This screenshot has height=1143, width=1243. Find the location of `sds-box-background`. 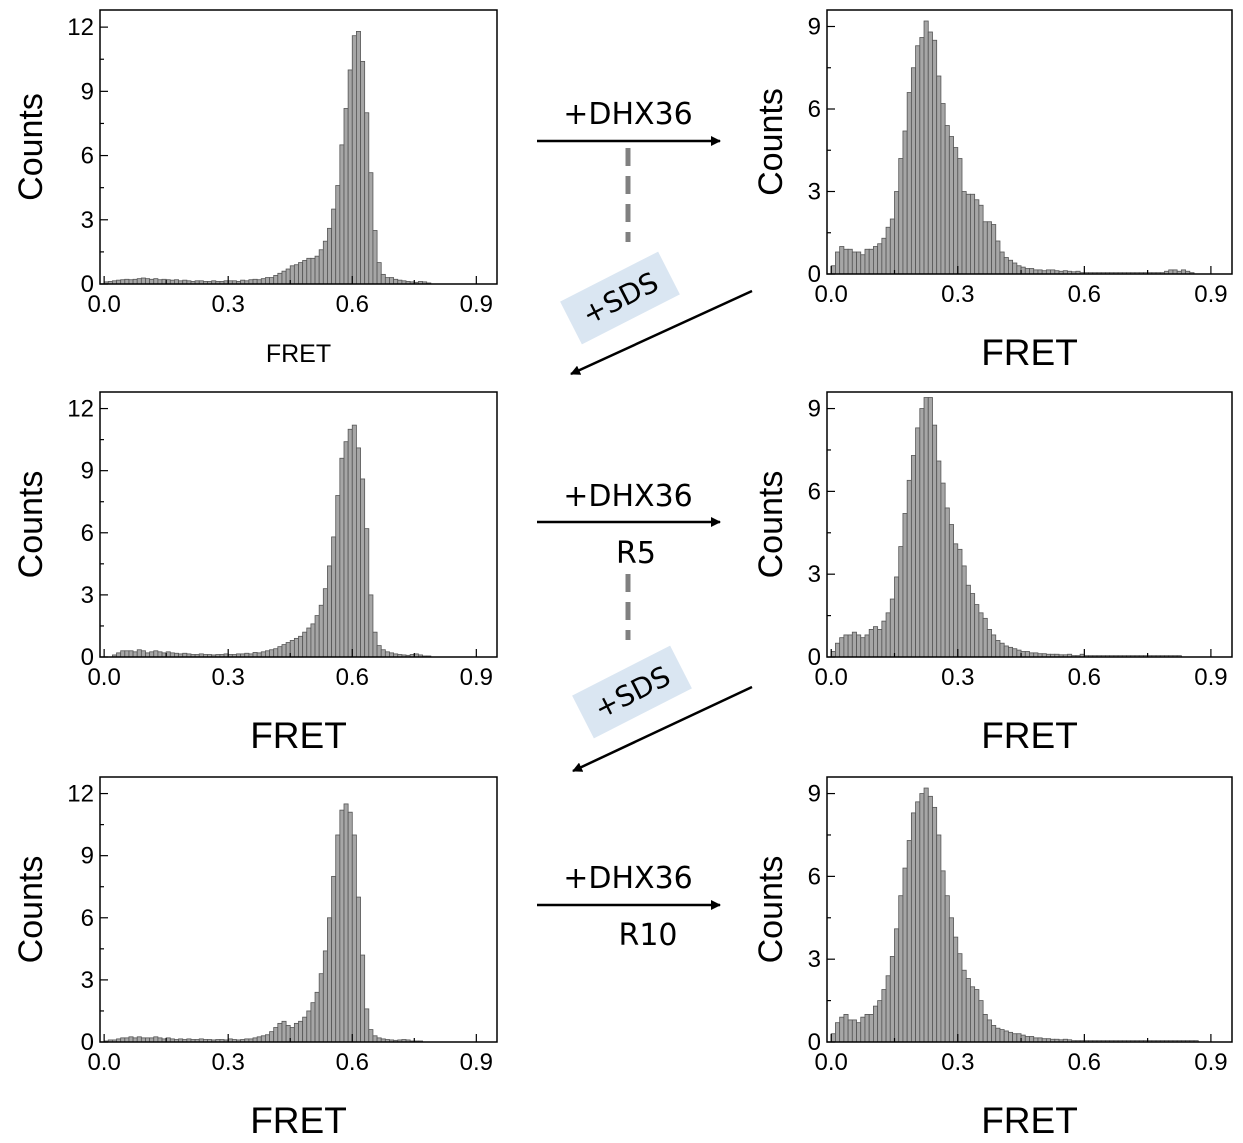

sds-box-background is located at coordinates (620, 298).